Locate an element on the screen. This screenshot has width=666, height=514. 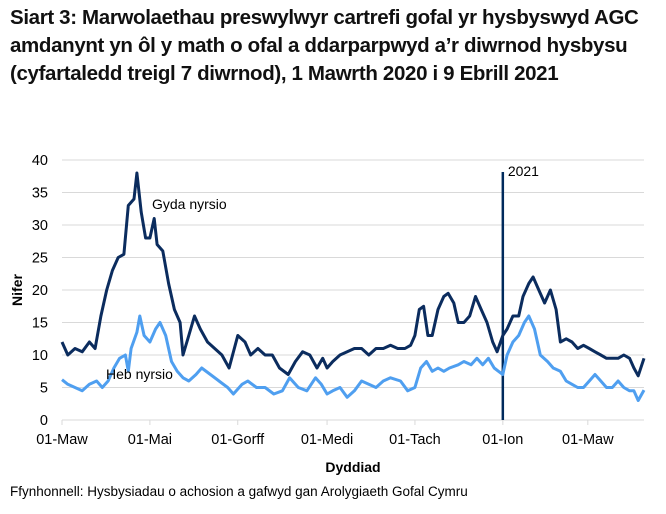
x-tick-label: 01-Tach is located at coordinates (415, 440).